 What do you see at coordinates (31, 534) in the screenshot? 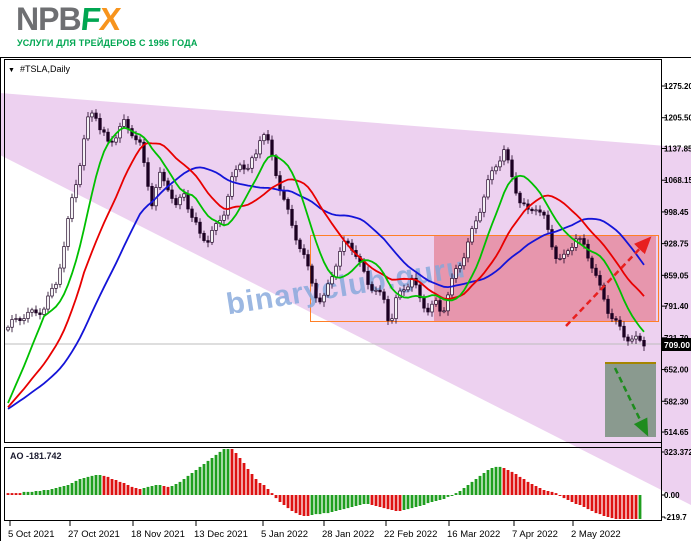
I see `date-tick-label: 5 Oct 2021` at bounding box center [31, 534].